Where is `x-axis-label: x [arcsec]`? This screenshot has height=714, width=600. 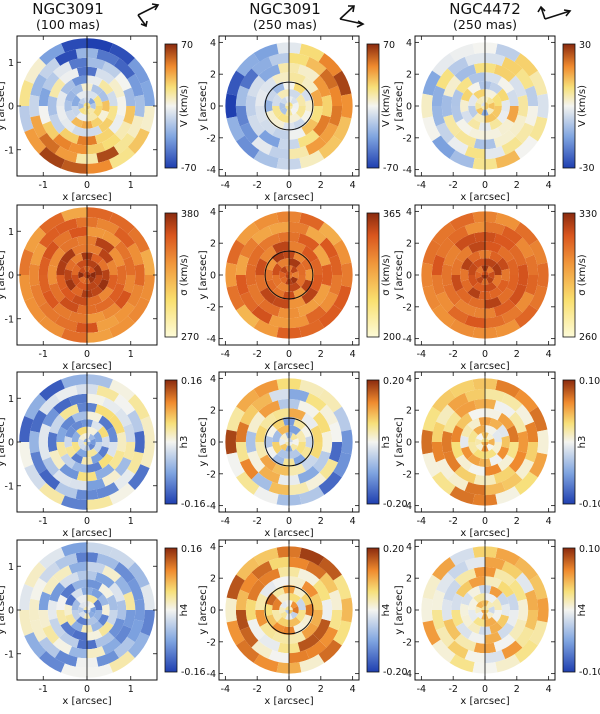 x-axis-label: x [arcsec] is located at coordinates (86, 366).